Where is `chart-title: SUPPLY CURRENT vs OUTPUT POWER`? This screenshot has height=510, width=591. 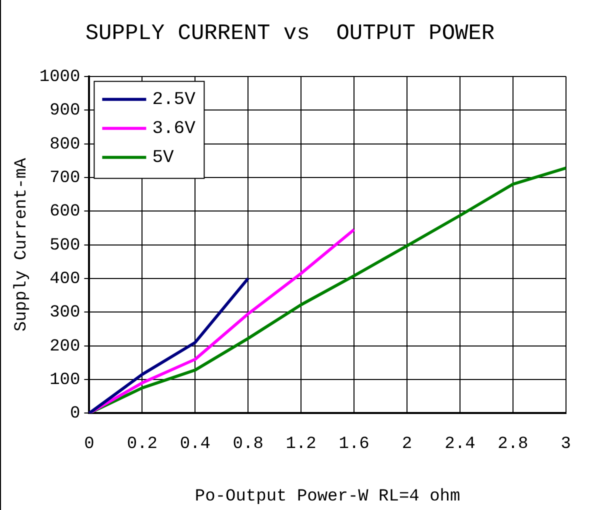 chart-title: SUPPLY CURRENT vs OUTPUT POWER is located at coordinates (290, 33).